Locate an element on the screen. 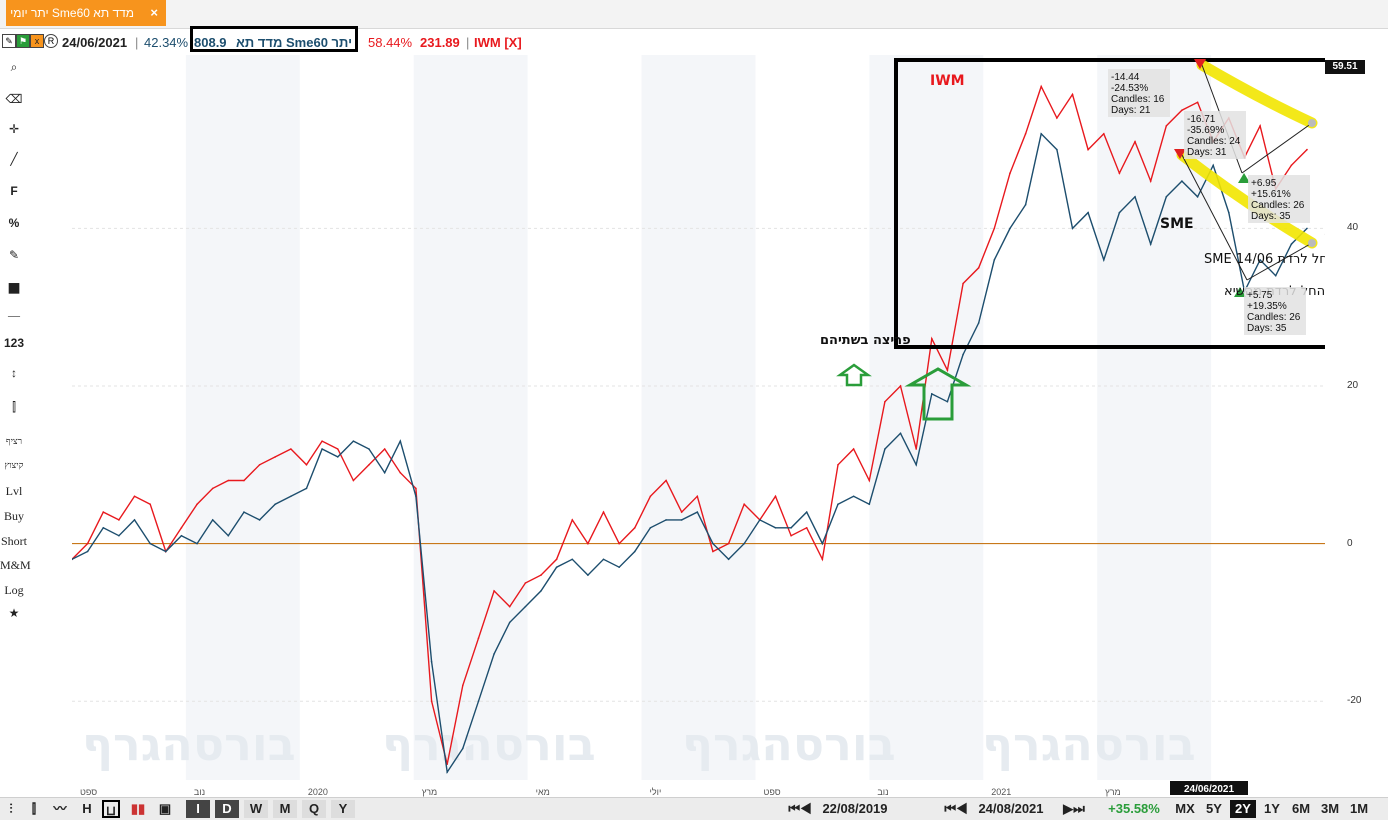  x-tick-label: 2020 is located at coordinates (318, 792).